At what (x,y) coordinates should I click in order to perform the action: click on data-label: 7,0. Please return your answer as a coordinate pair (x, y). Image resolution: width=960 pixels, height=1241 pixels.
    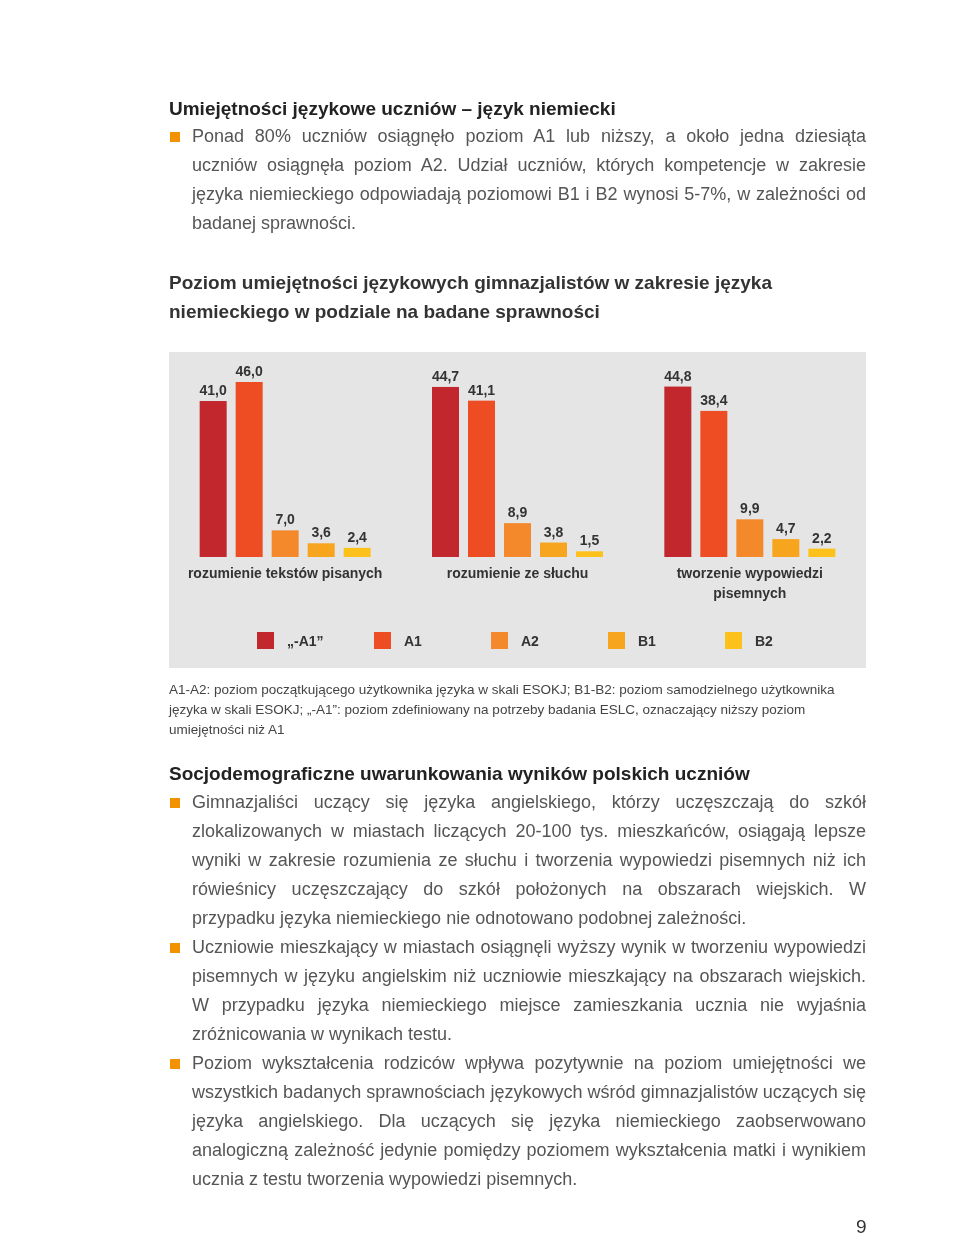
    Looking at the image, I should click on (285, 519).